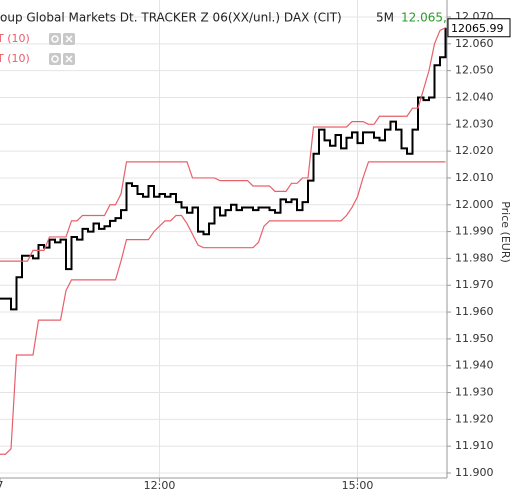 The height and width of the screenshot is (492, 530). Describe the element at coordinates (474, 70) in the screenshot. I see `y-tick-label: 12.050` at that location.